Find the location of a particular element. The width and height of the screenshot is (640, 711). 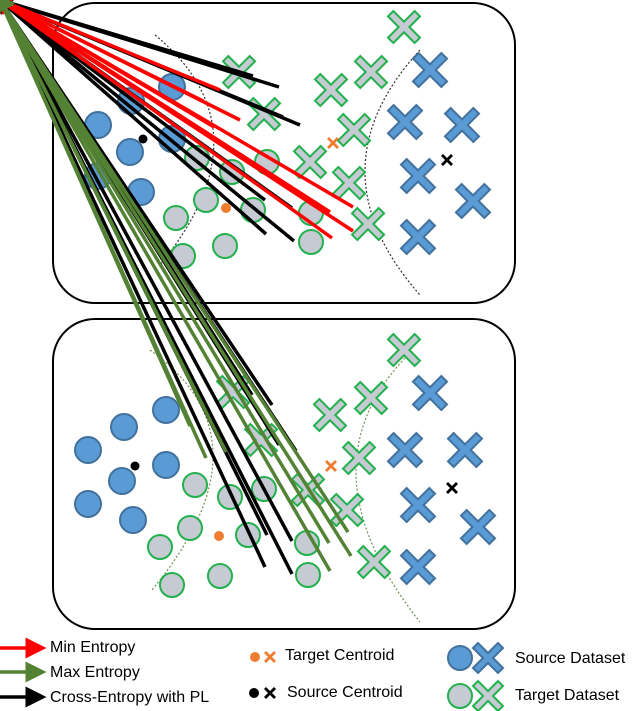

legend-source-centroid-cross is located at coordinates (270, 693).